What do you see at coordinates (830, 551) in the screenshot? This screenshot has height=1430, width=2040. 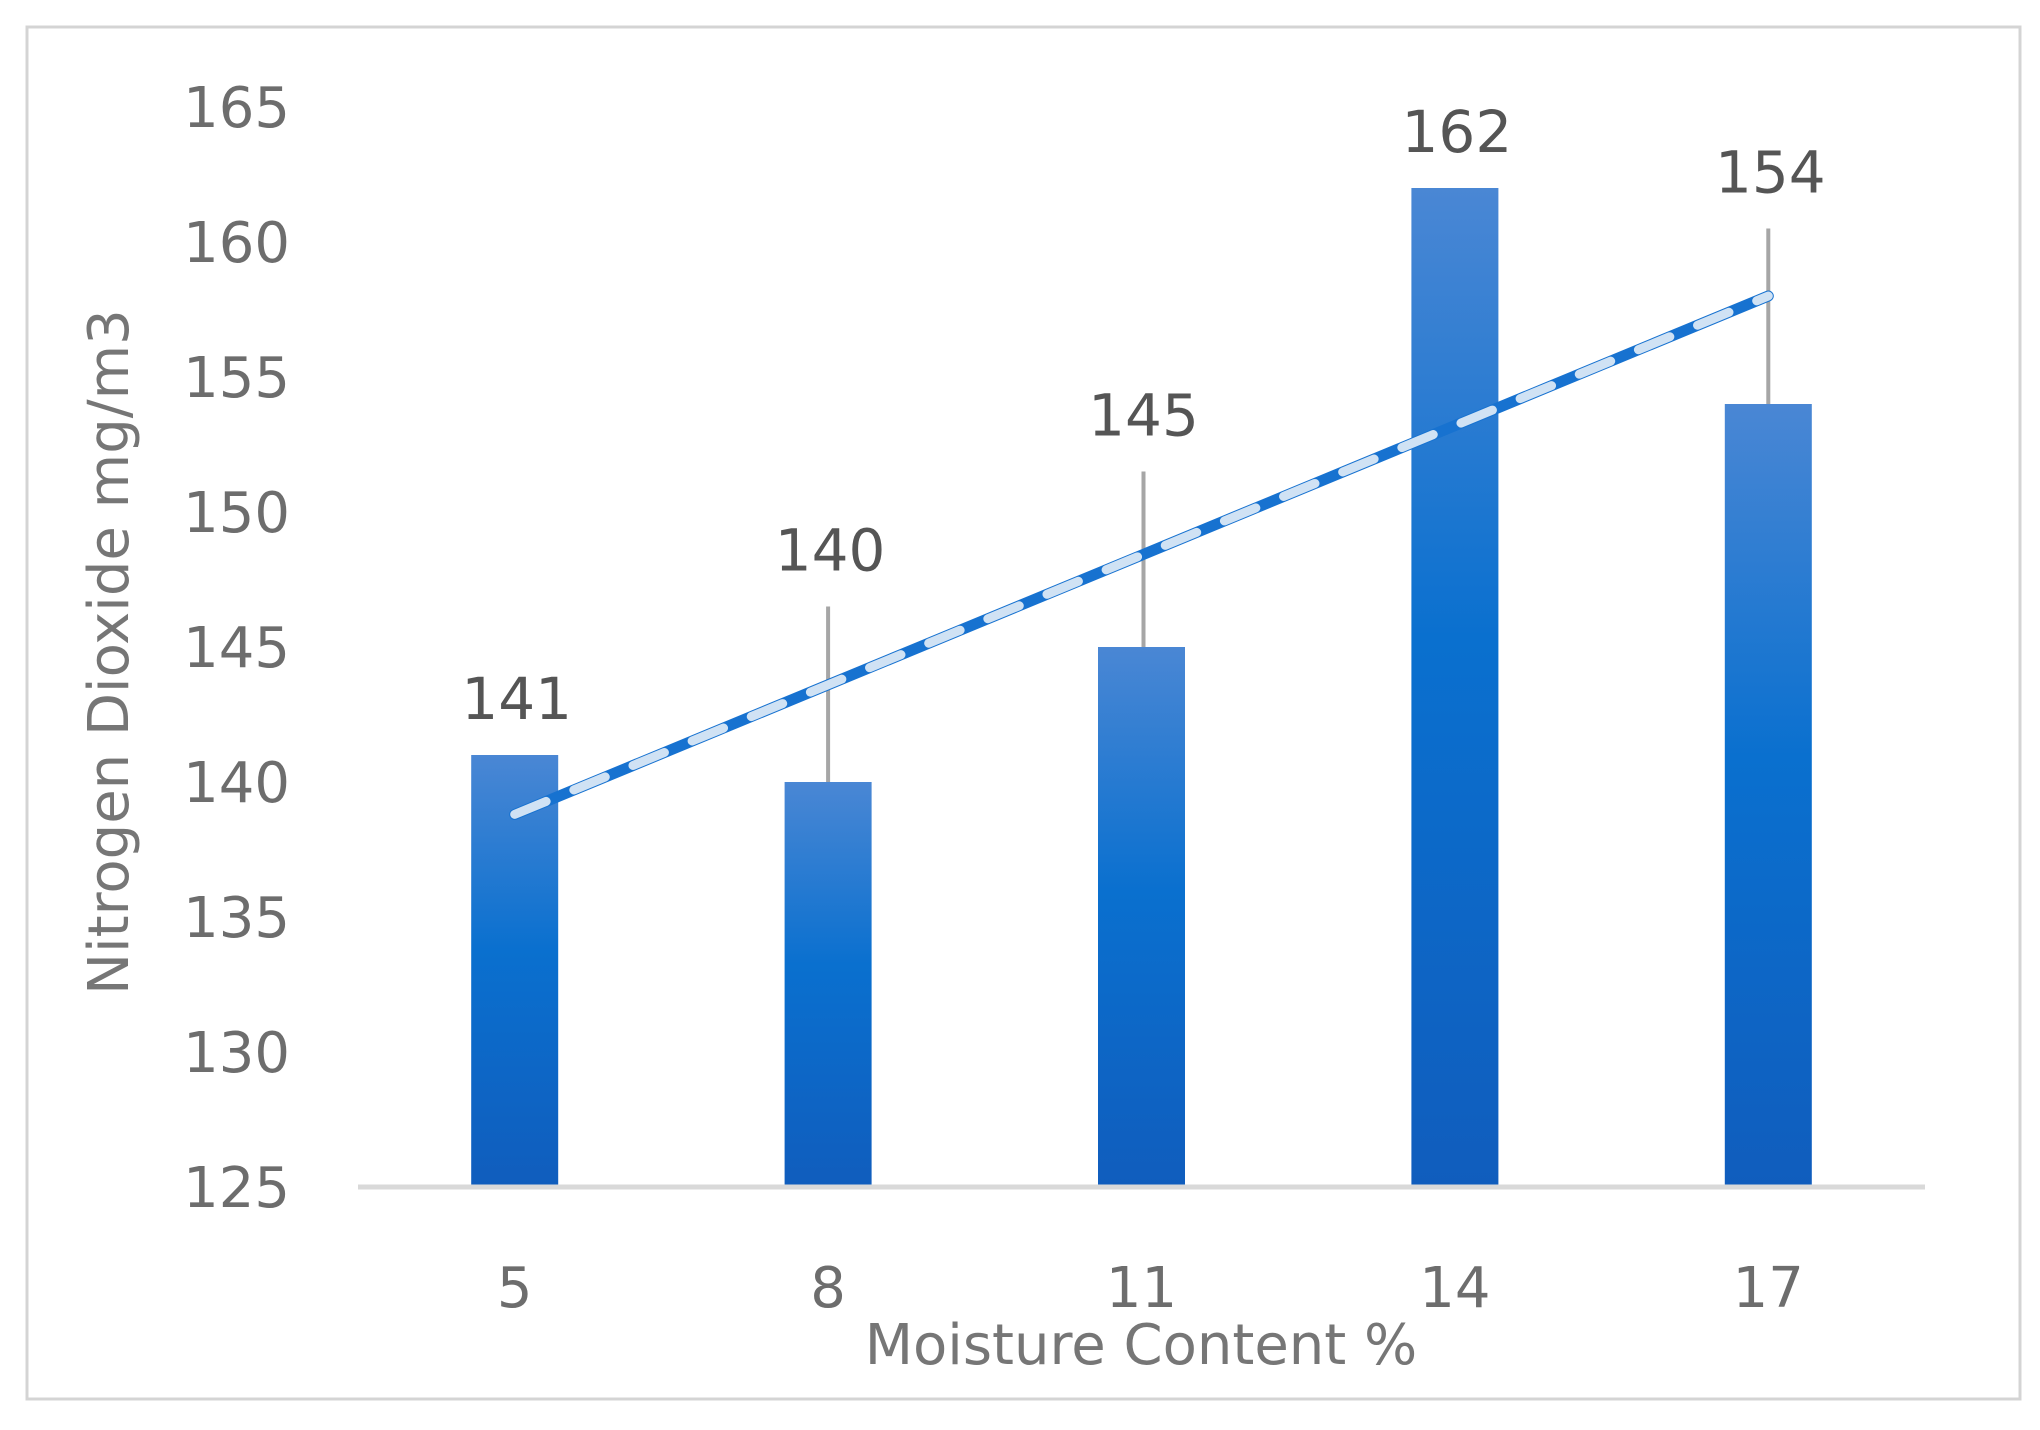 I see `data-label: 140` at bounding box center [830, 551].